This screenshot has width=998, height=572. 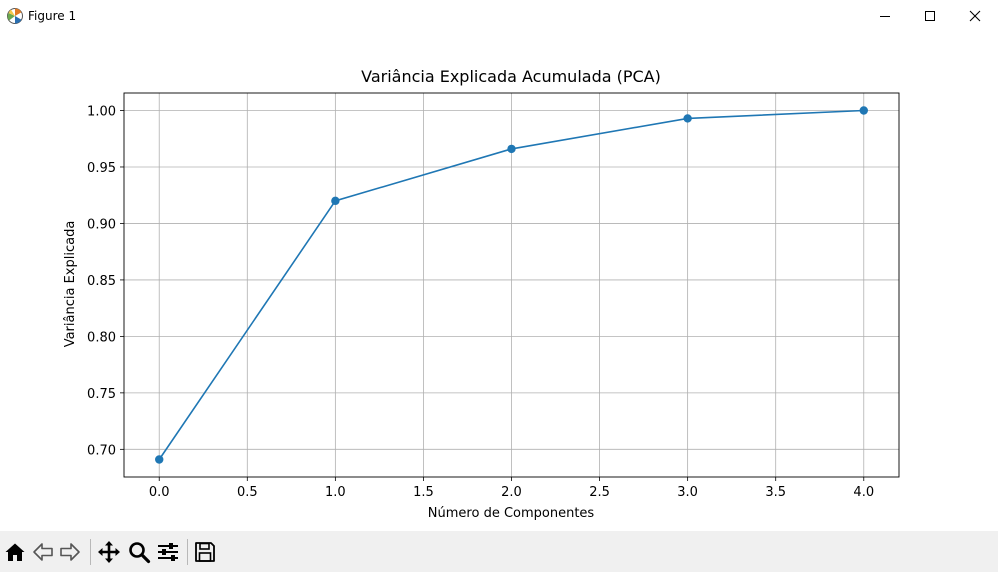 I want to click on back-icon, so click(x=43, y=552).